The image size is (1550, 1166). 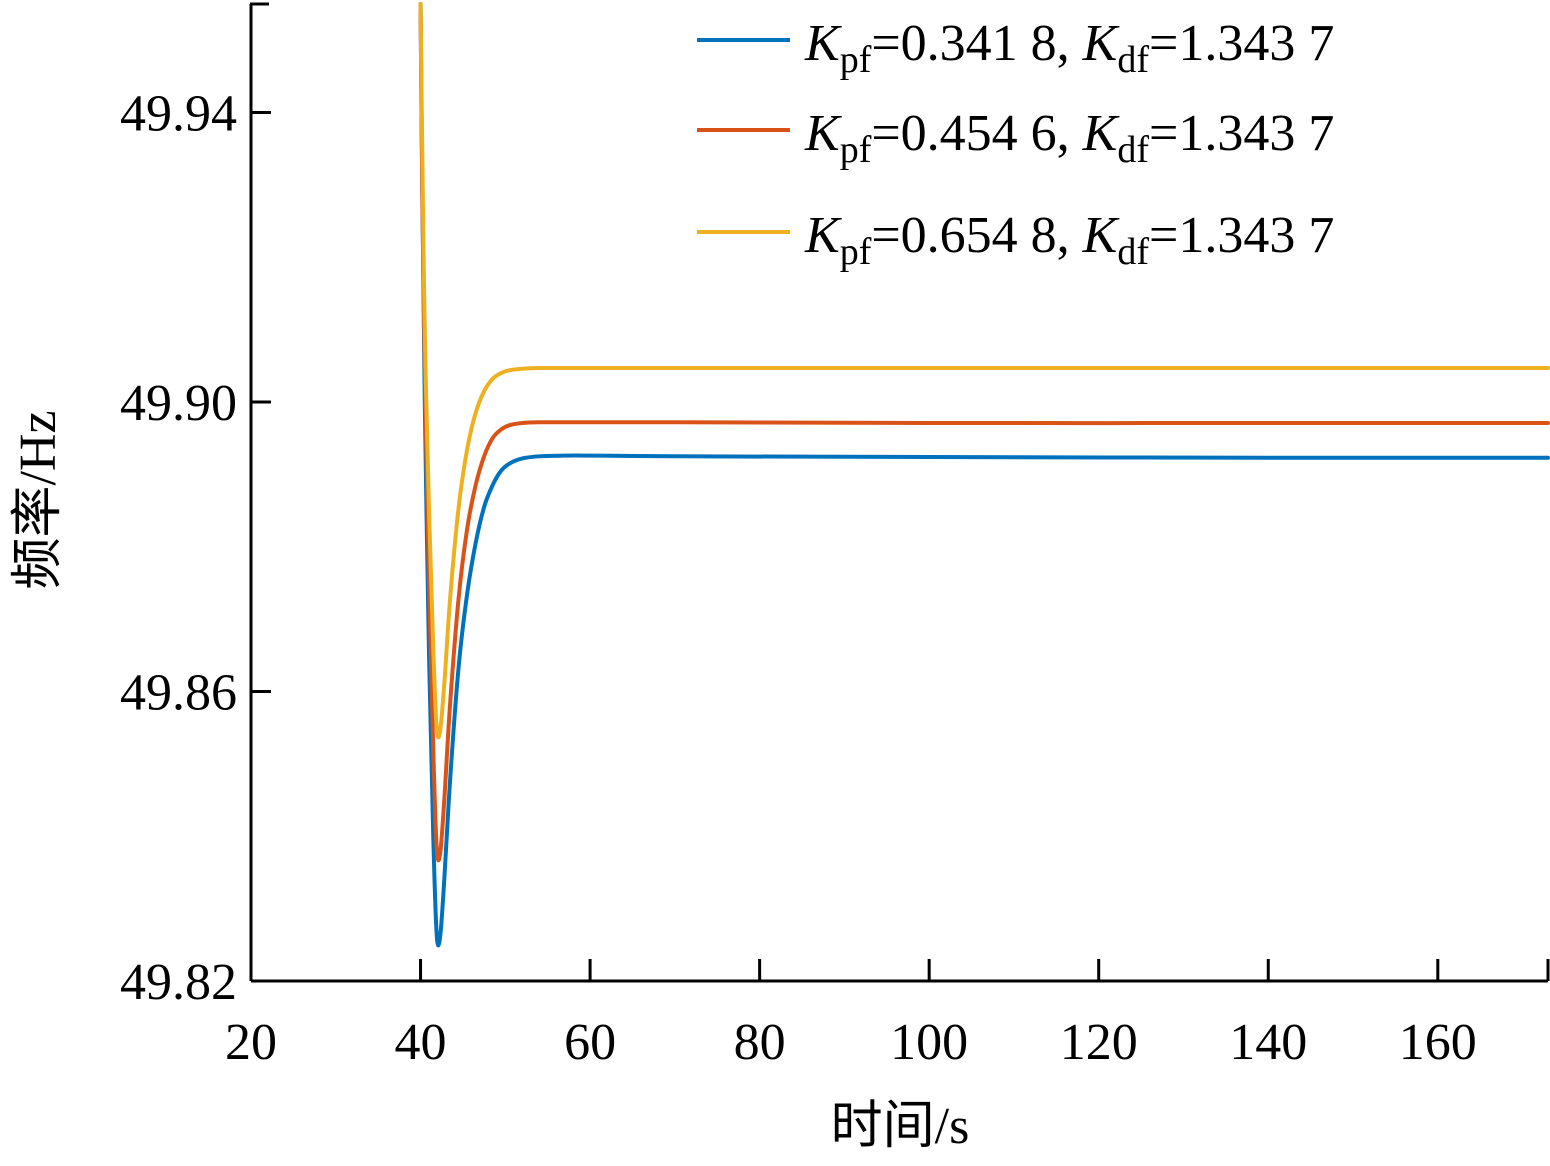 I want to click on x-tick-label: 20, so click(x=251, y=1042).